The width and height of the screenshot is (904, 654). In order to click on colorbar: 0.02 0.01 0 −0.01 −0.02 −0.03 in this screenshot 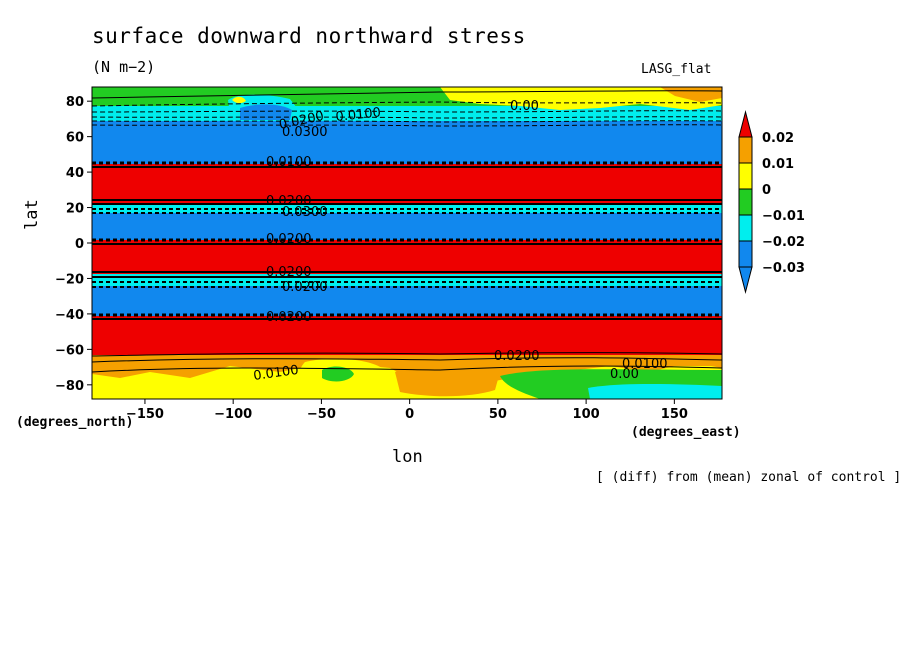, I will do `click(771, 202)`.